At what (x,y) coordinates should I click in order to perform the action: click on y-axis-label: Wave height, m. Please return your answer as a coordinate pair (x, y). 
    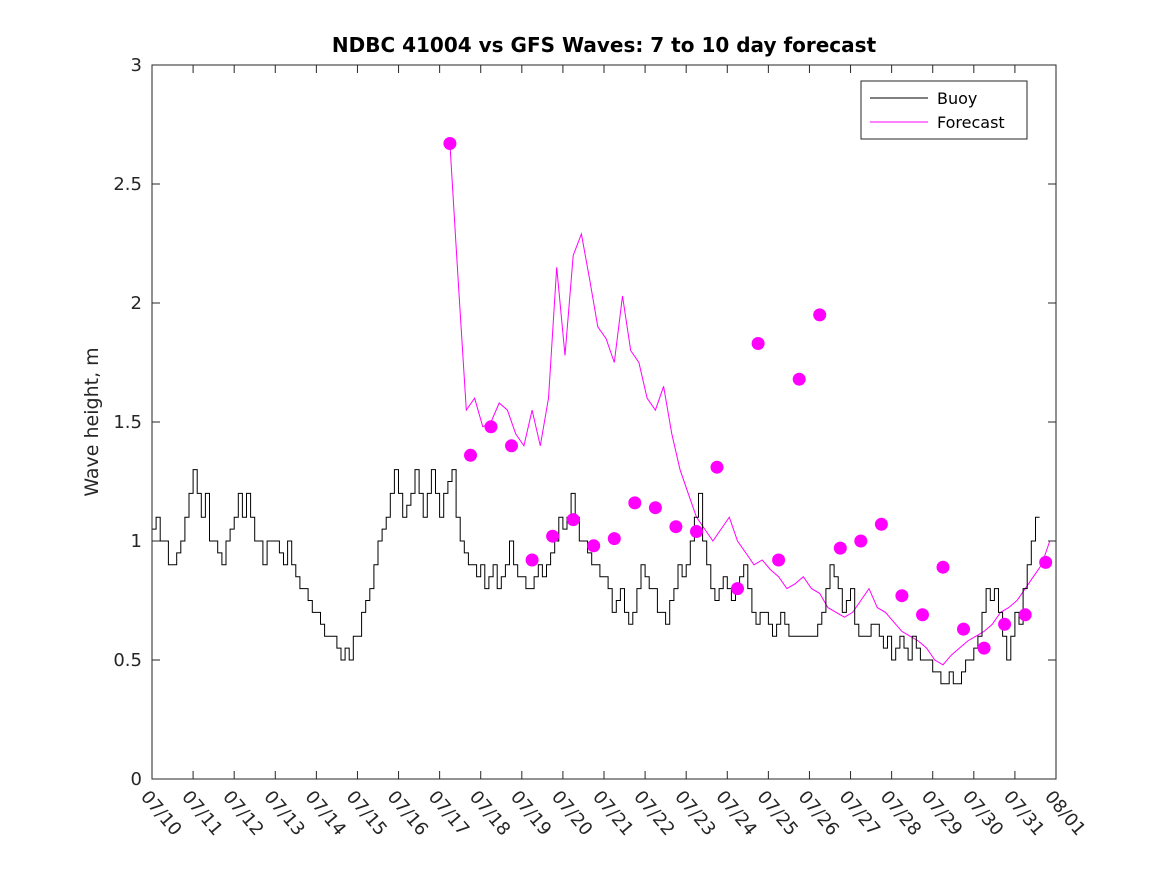
    Looking at the image, I should click on (92, 421).